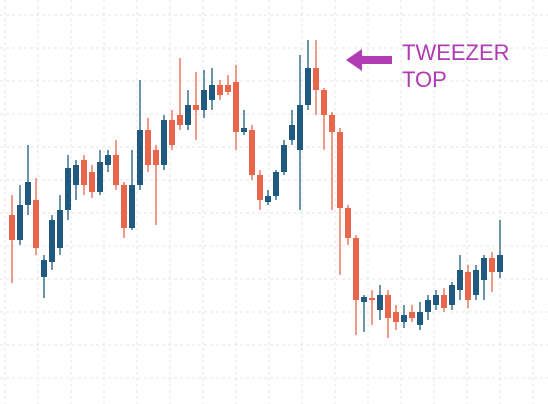  What do you see at coordinates (424, 79) in the screenshot?
I see `annotation-line: TOP` at bounding box center [424, 79].